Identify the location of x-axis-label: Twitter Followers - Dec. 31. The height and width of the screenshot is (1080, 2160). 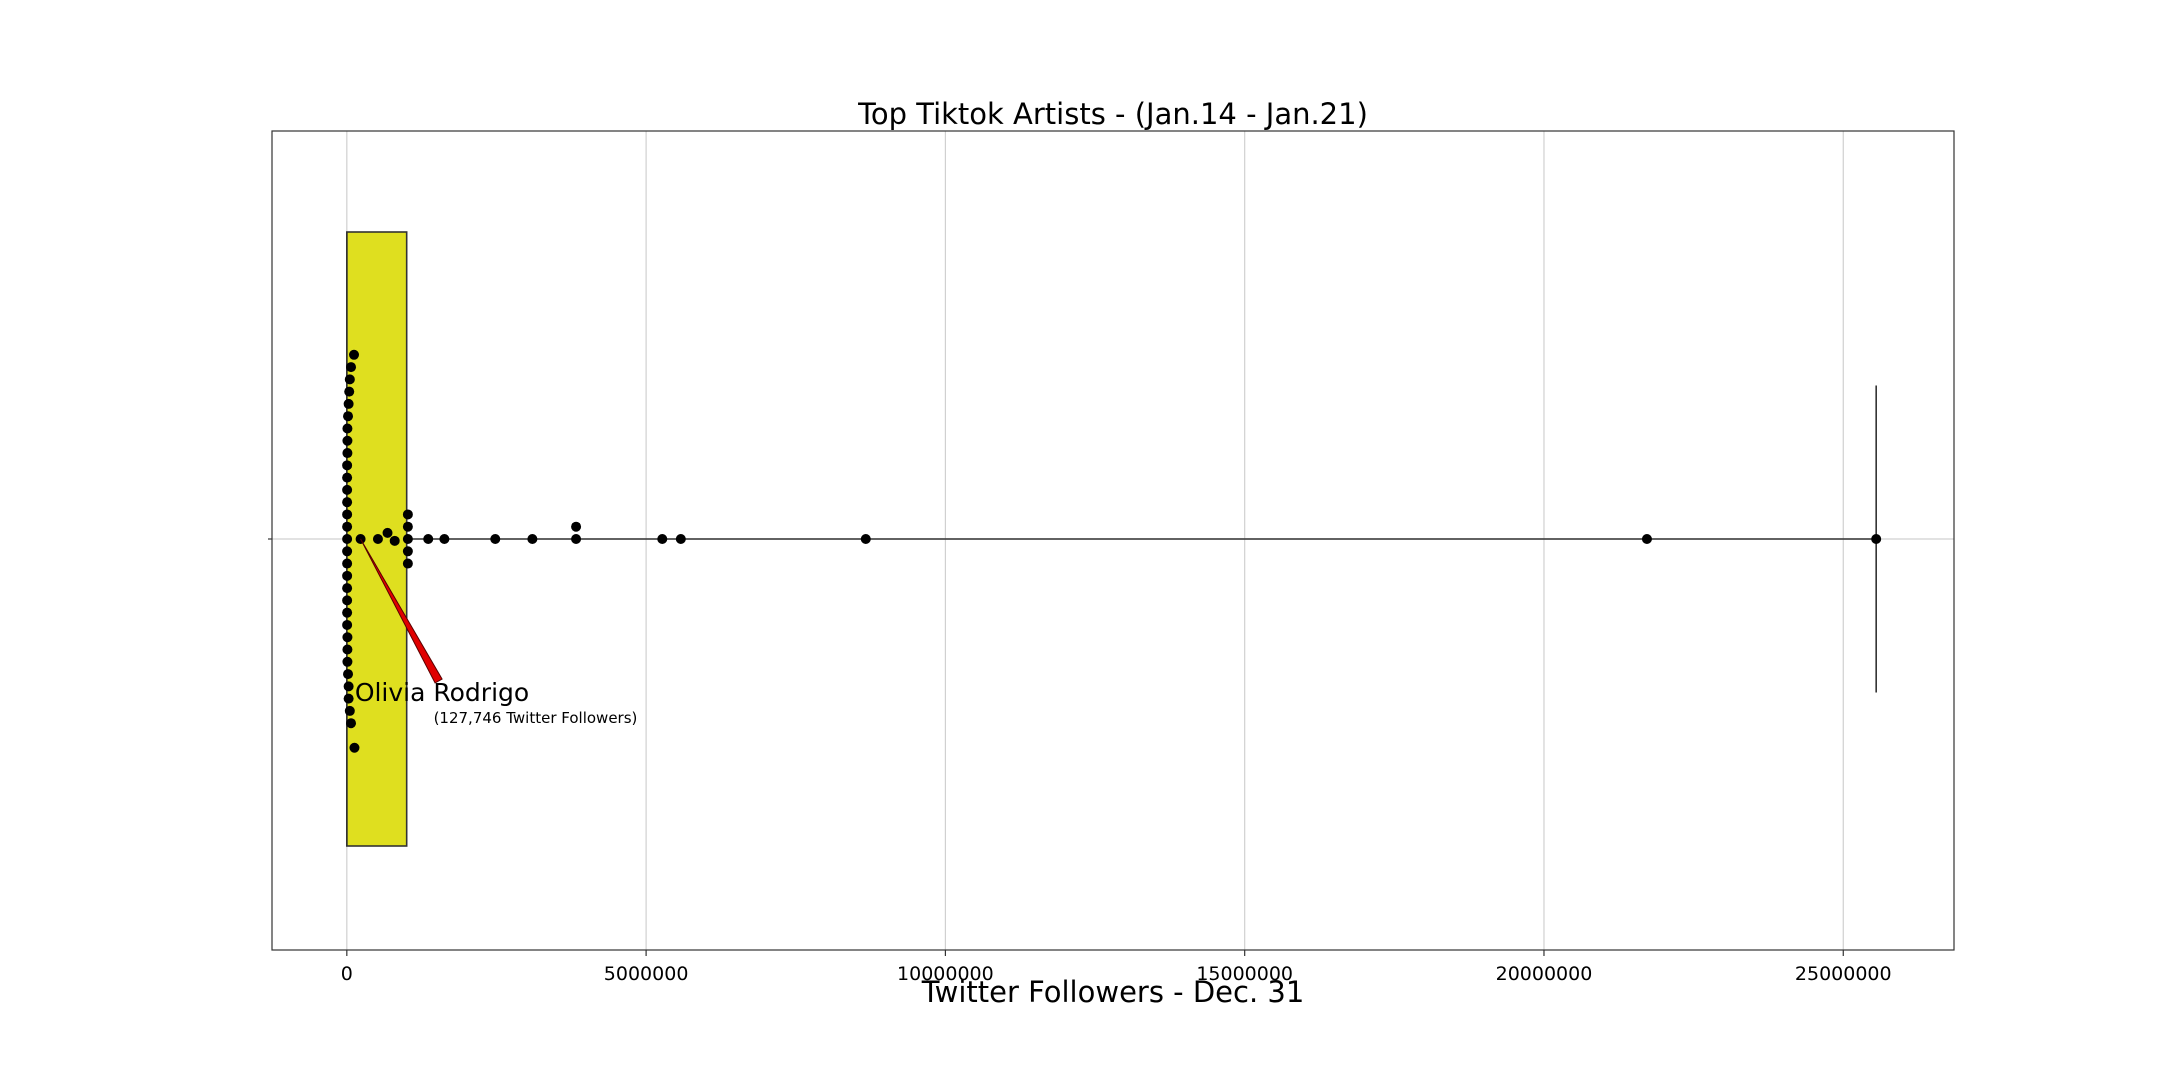
(1113, 992).